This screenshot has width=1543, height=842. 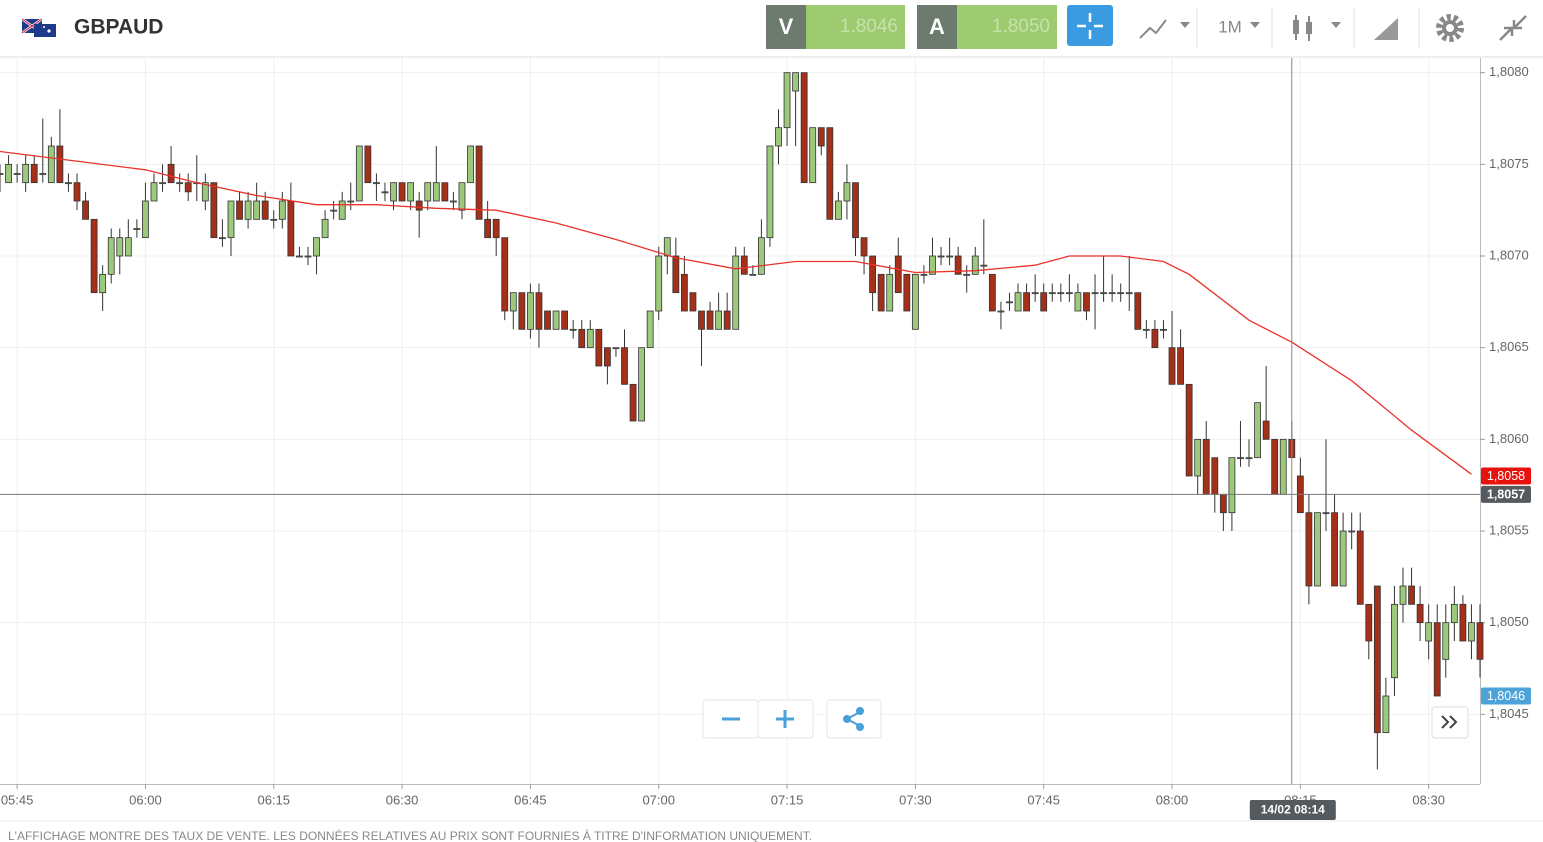 What do you see at coordinates (1450, 28) in the screenshot?
I see `settings-button` at bounding box center [1450, 28].